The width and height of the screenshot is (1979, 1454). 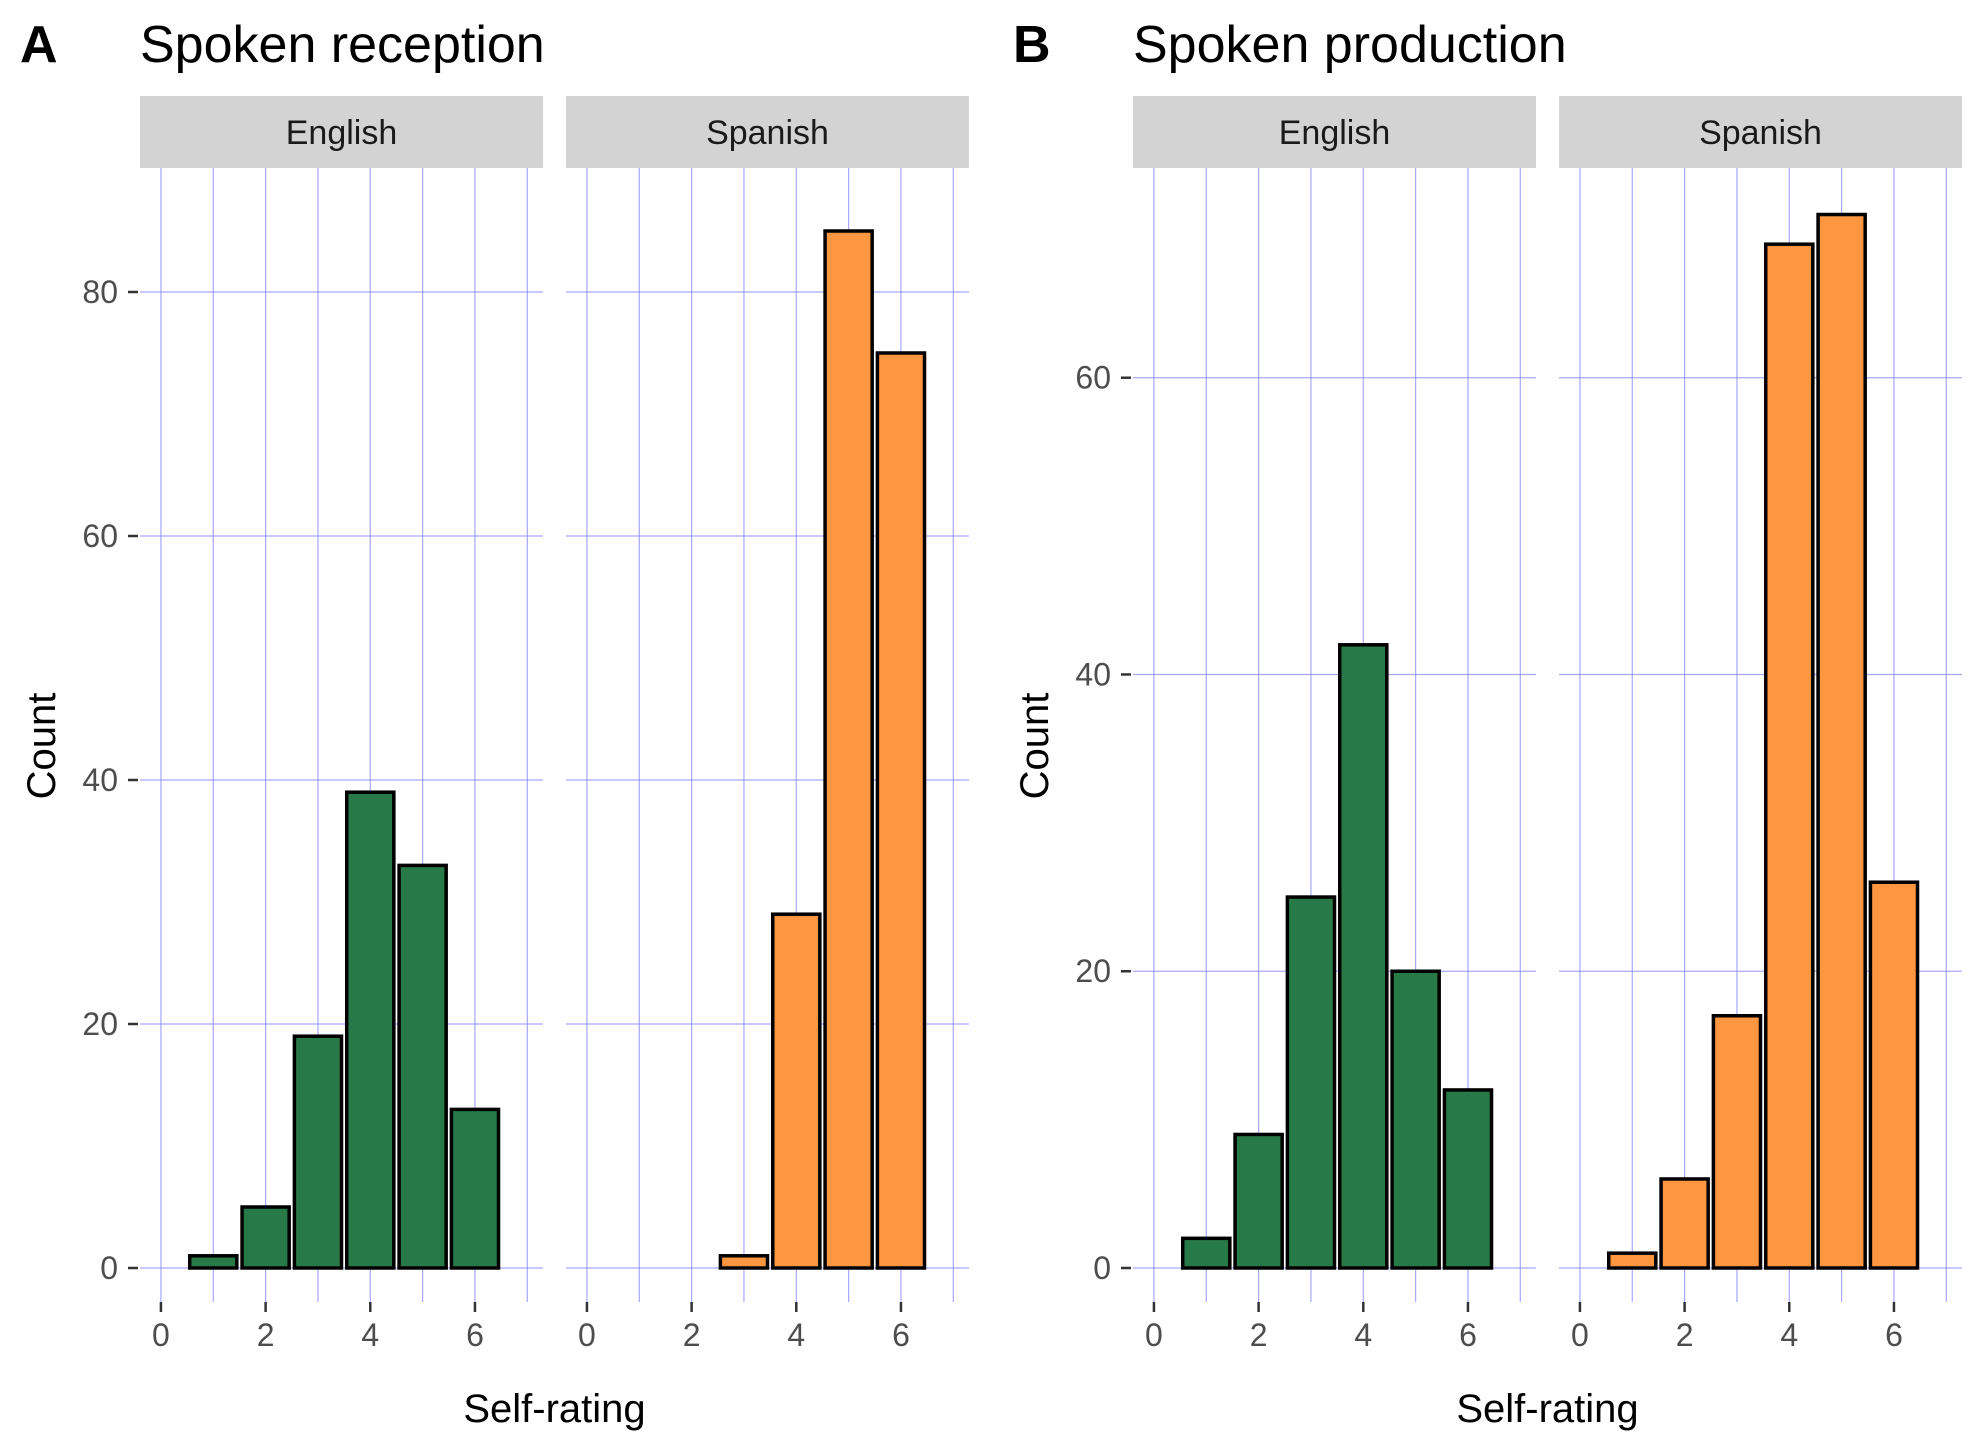 I want to click on y-tick-label: 80, so click(x=100, y=292).